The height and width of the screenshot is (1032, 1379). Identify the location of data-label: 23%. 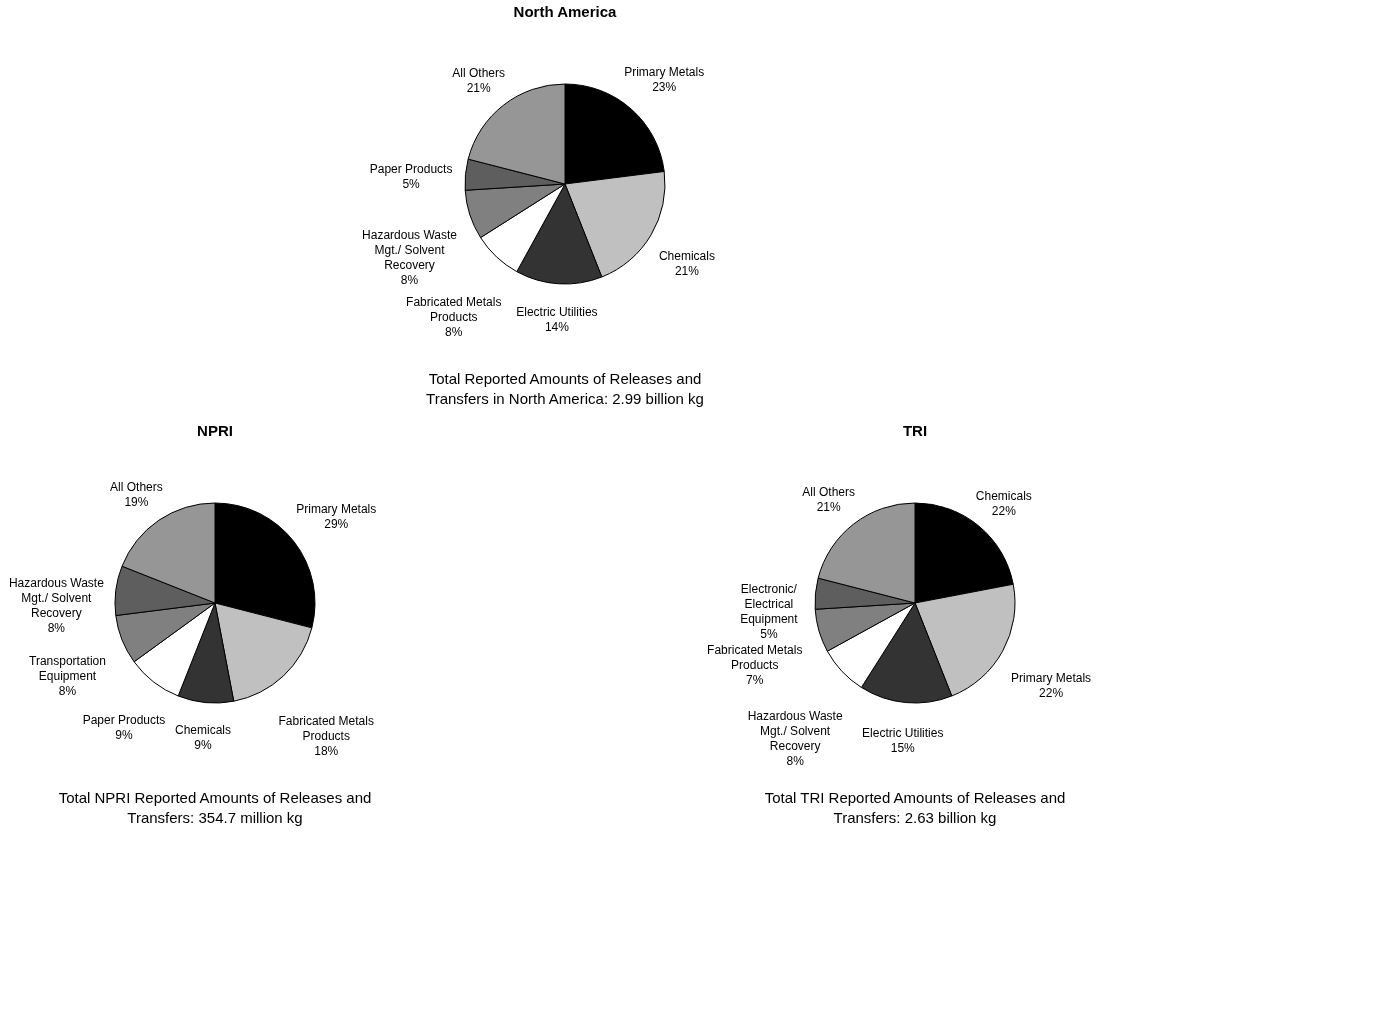
(664, 86).